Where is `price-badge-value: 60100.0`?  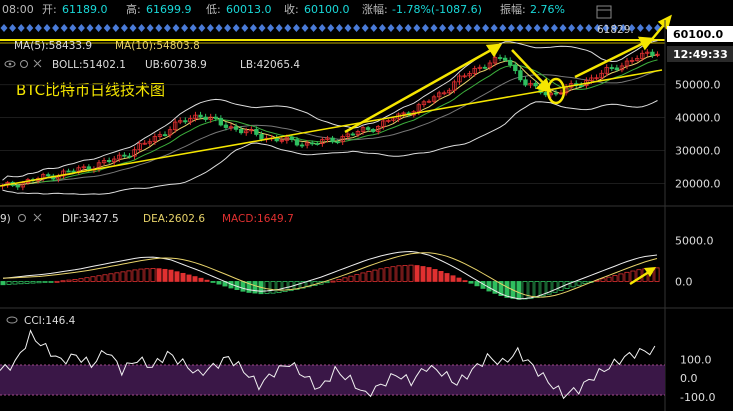
price-badge-value: 60100.0 is located at coordinates (698, 34).